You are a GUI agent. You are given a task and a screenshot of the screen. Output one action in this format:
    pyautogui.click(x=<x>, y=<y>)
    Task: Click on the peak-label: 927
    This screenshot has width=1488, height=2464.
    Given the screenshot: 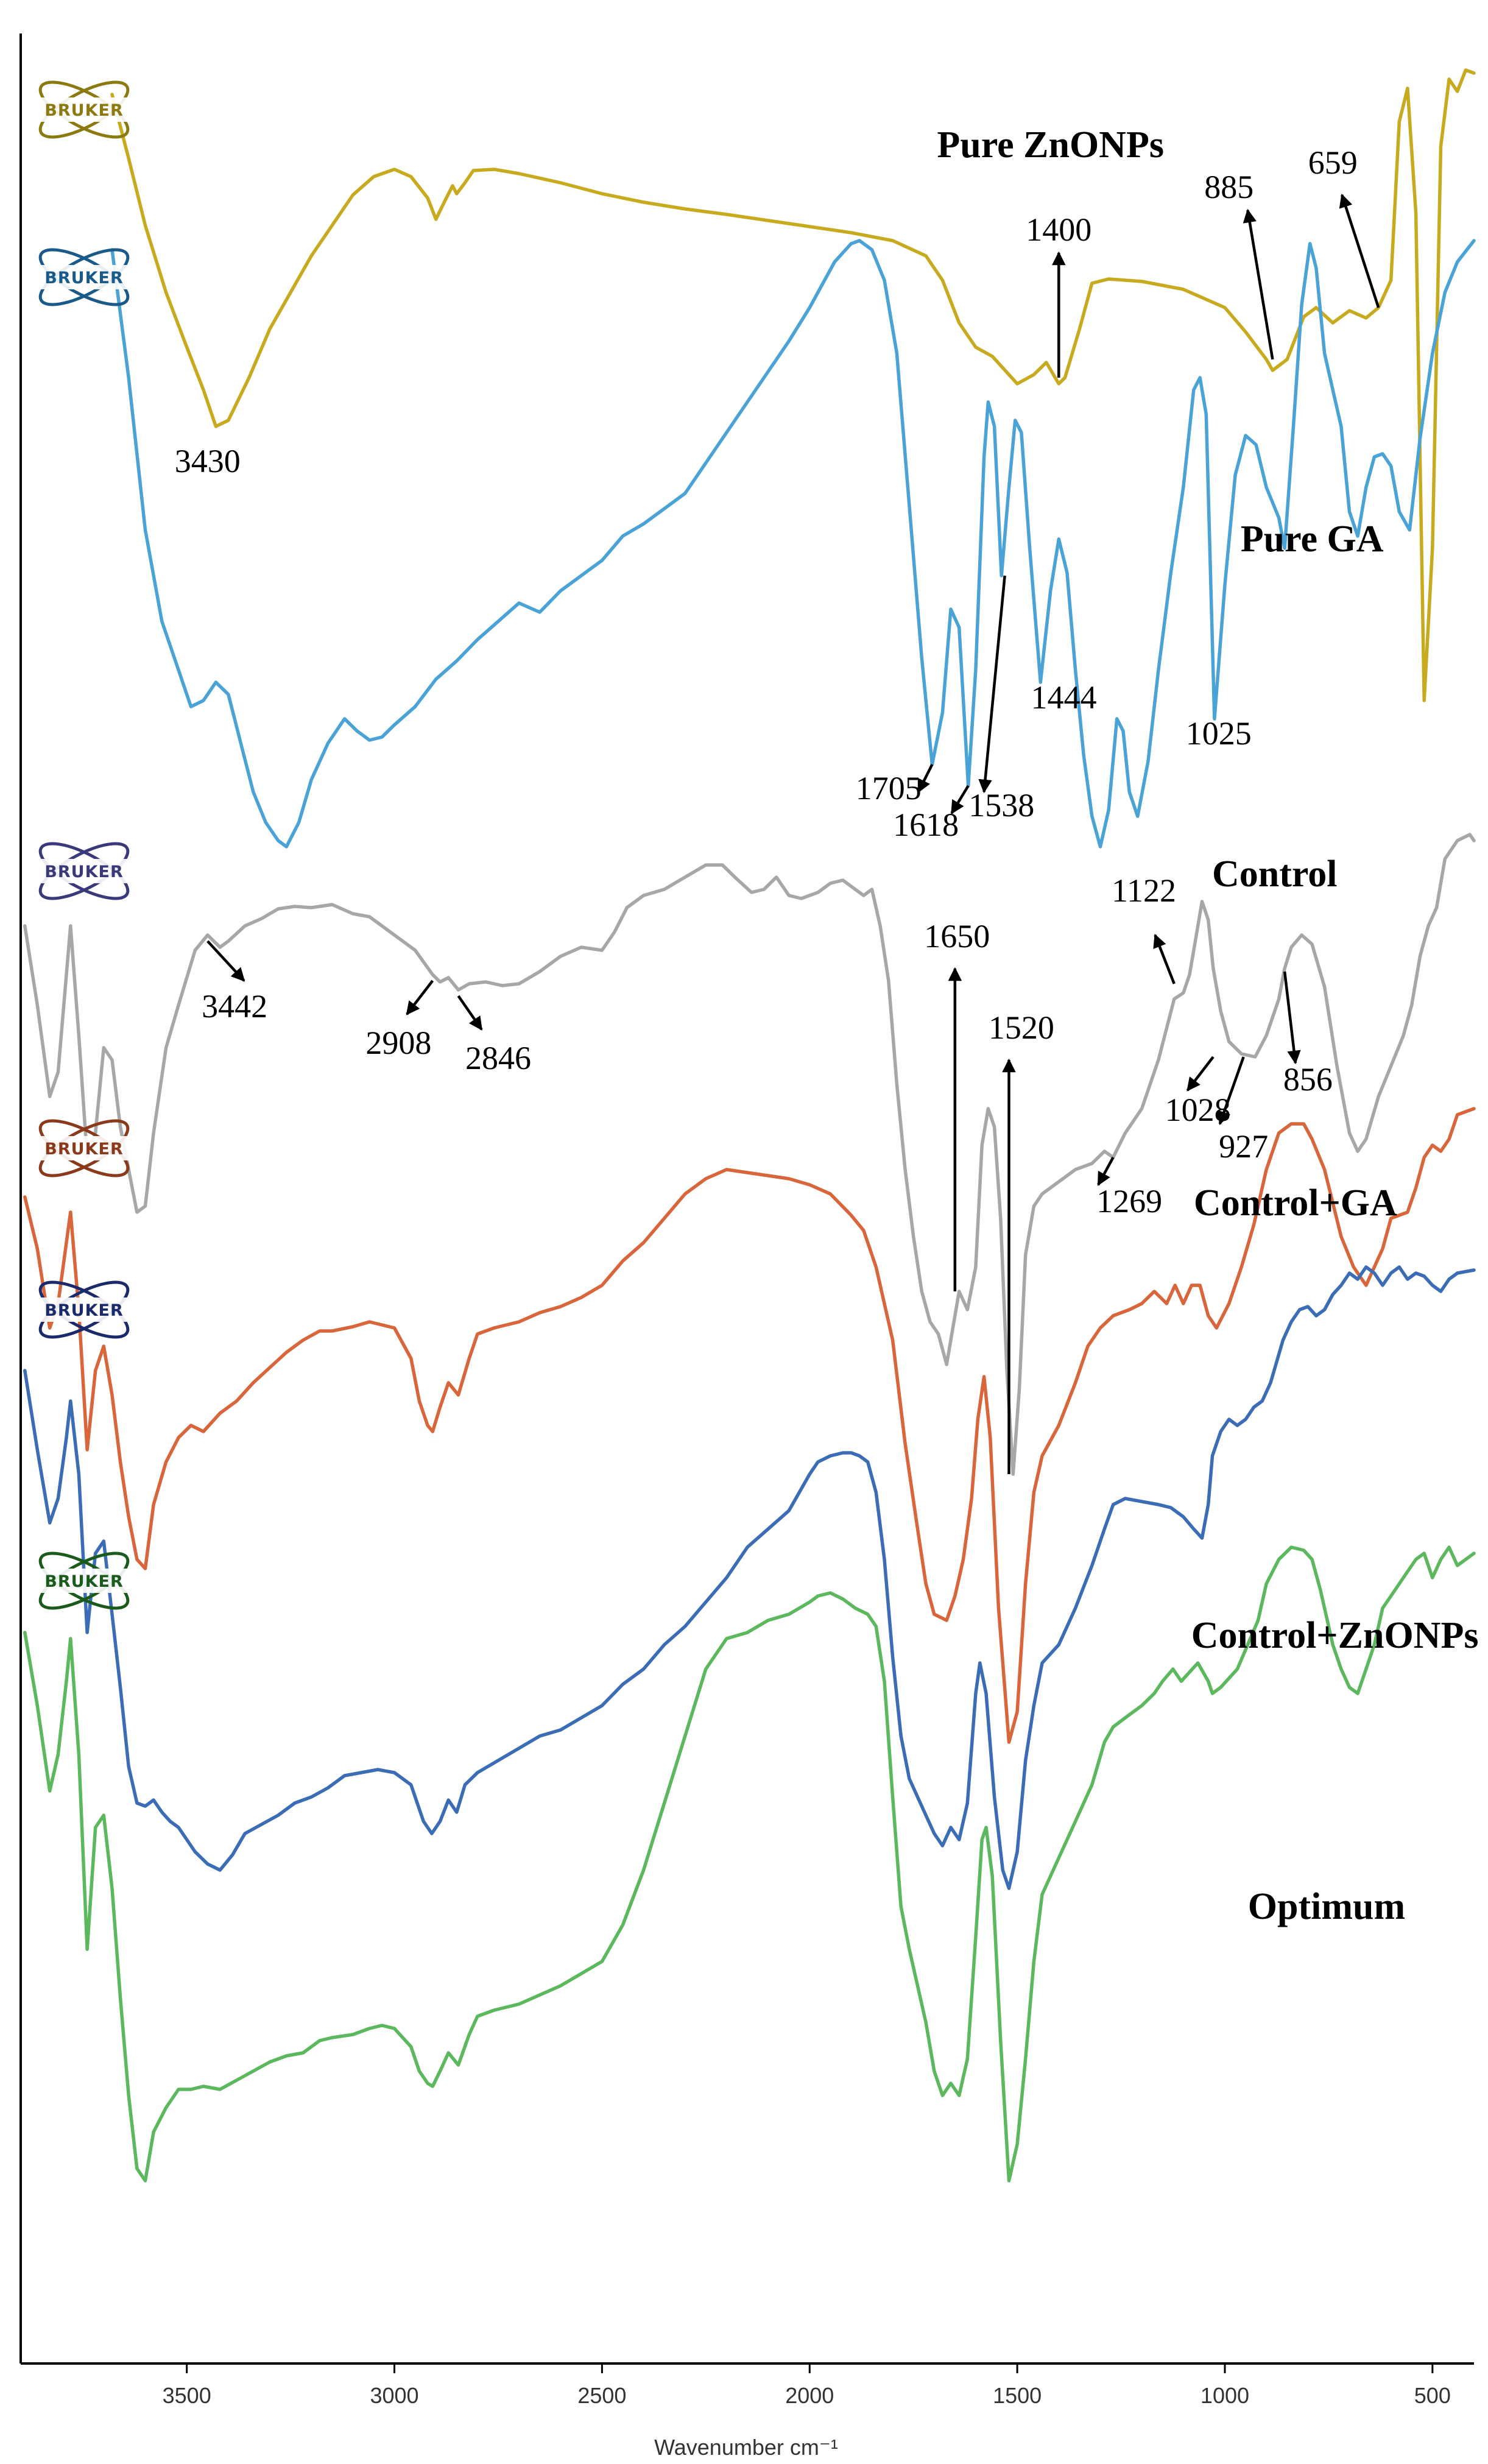 What is the action you would take?
    pyautogui.click(x=1243, y=1146)
    